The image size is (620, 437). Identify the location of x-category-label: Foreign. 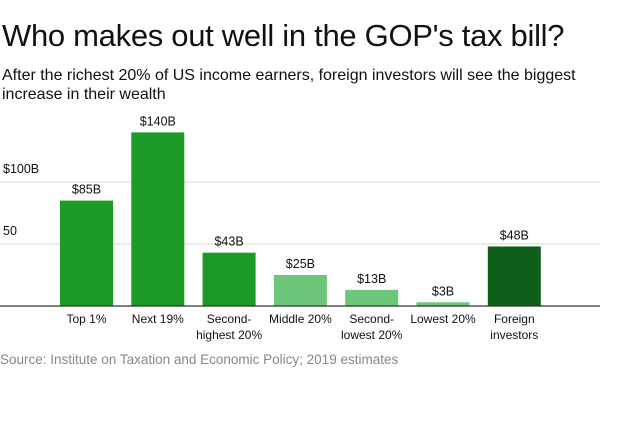
(514, 319).